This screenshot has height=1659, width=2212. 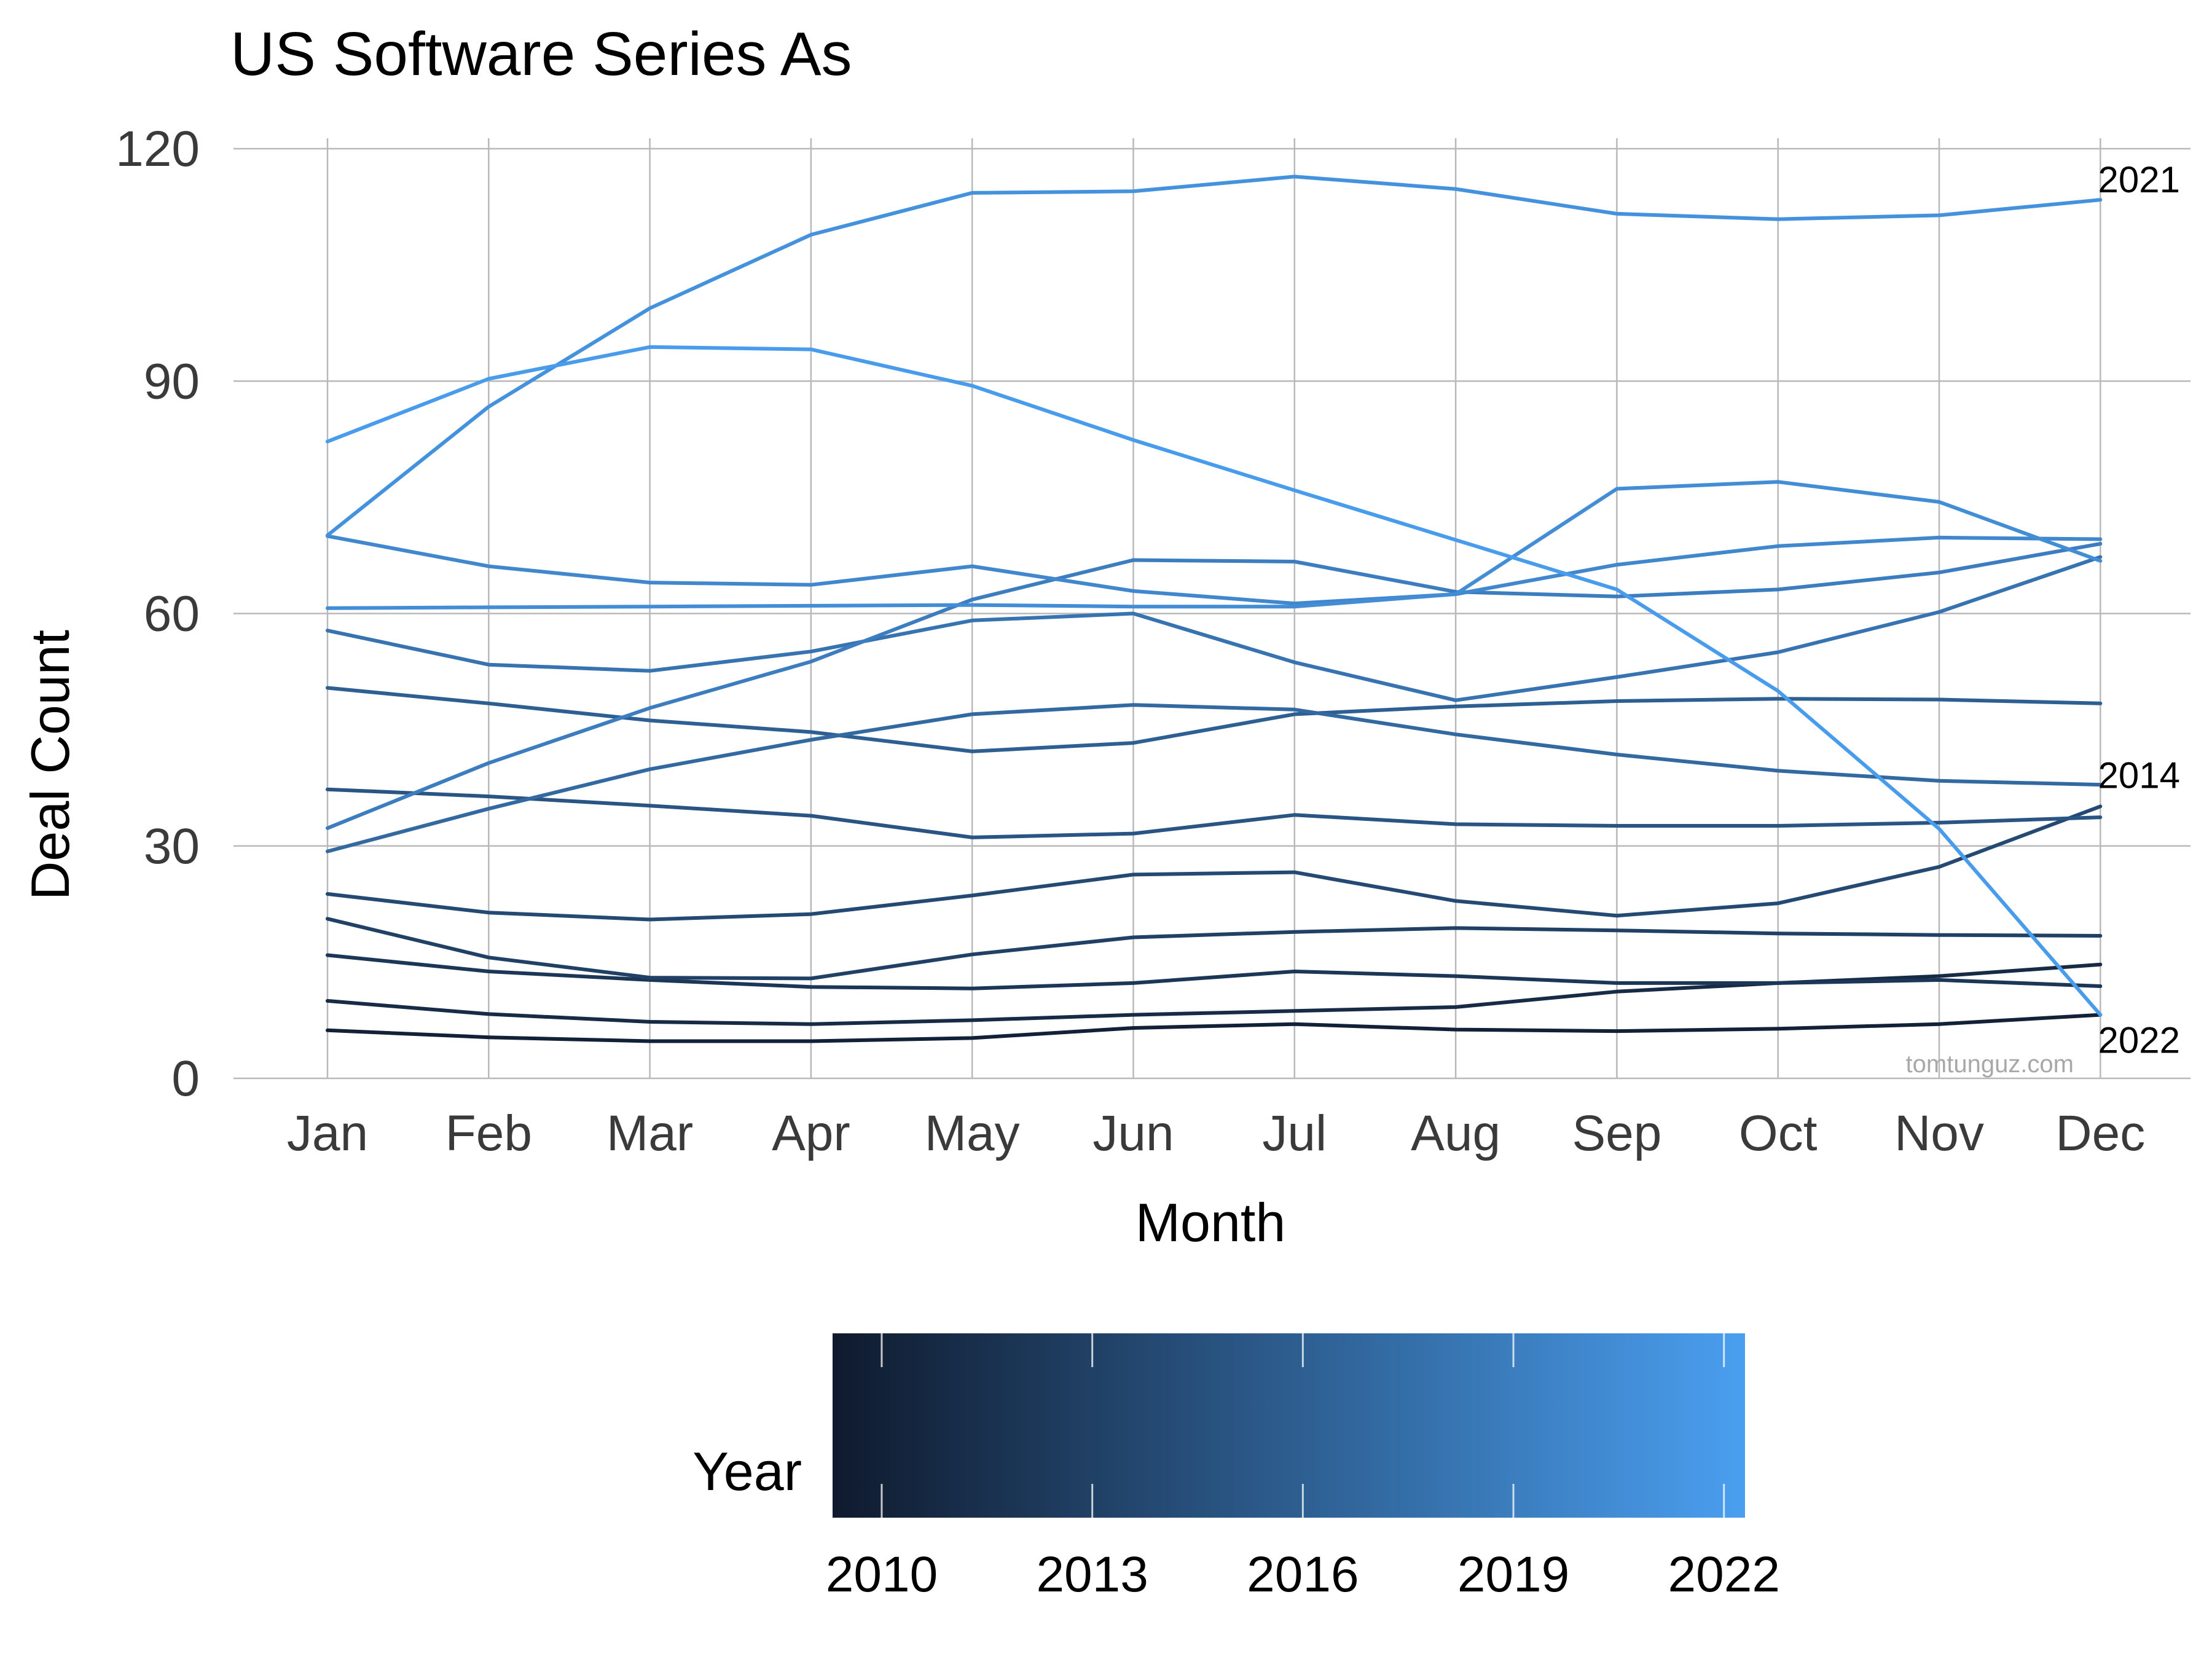 I want to click on y-tick-label: 120, so click(x=158, y=149).